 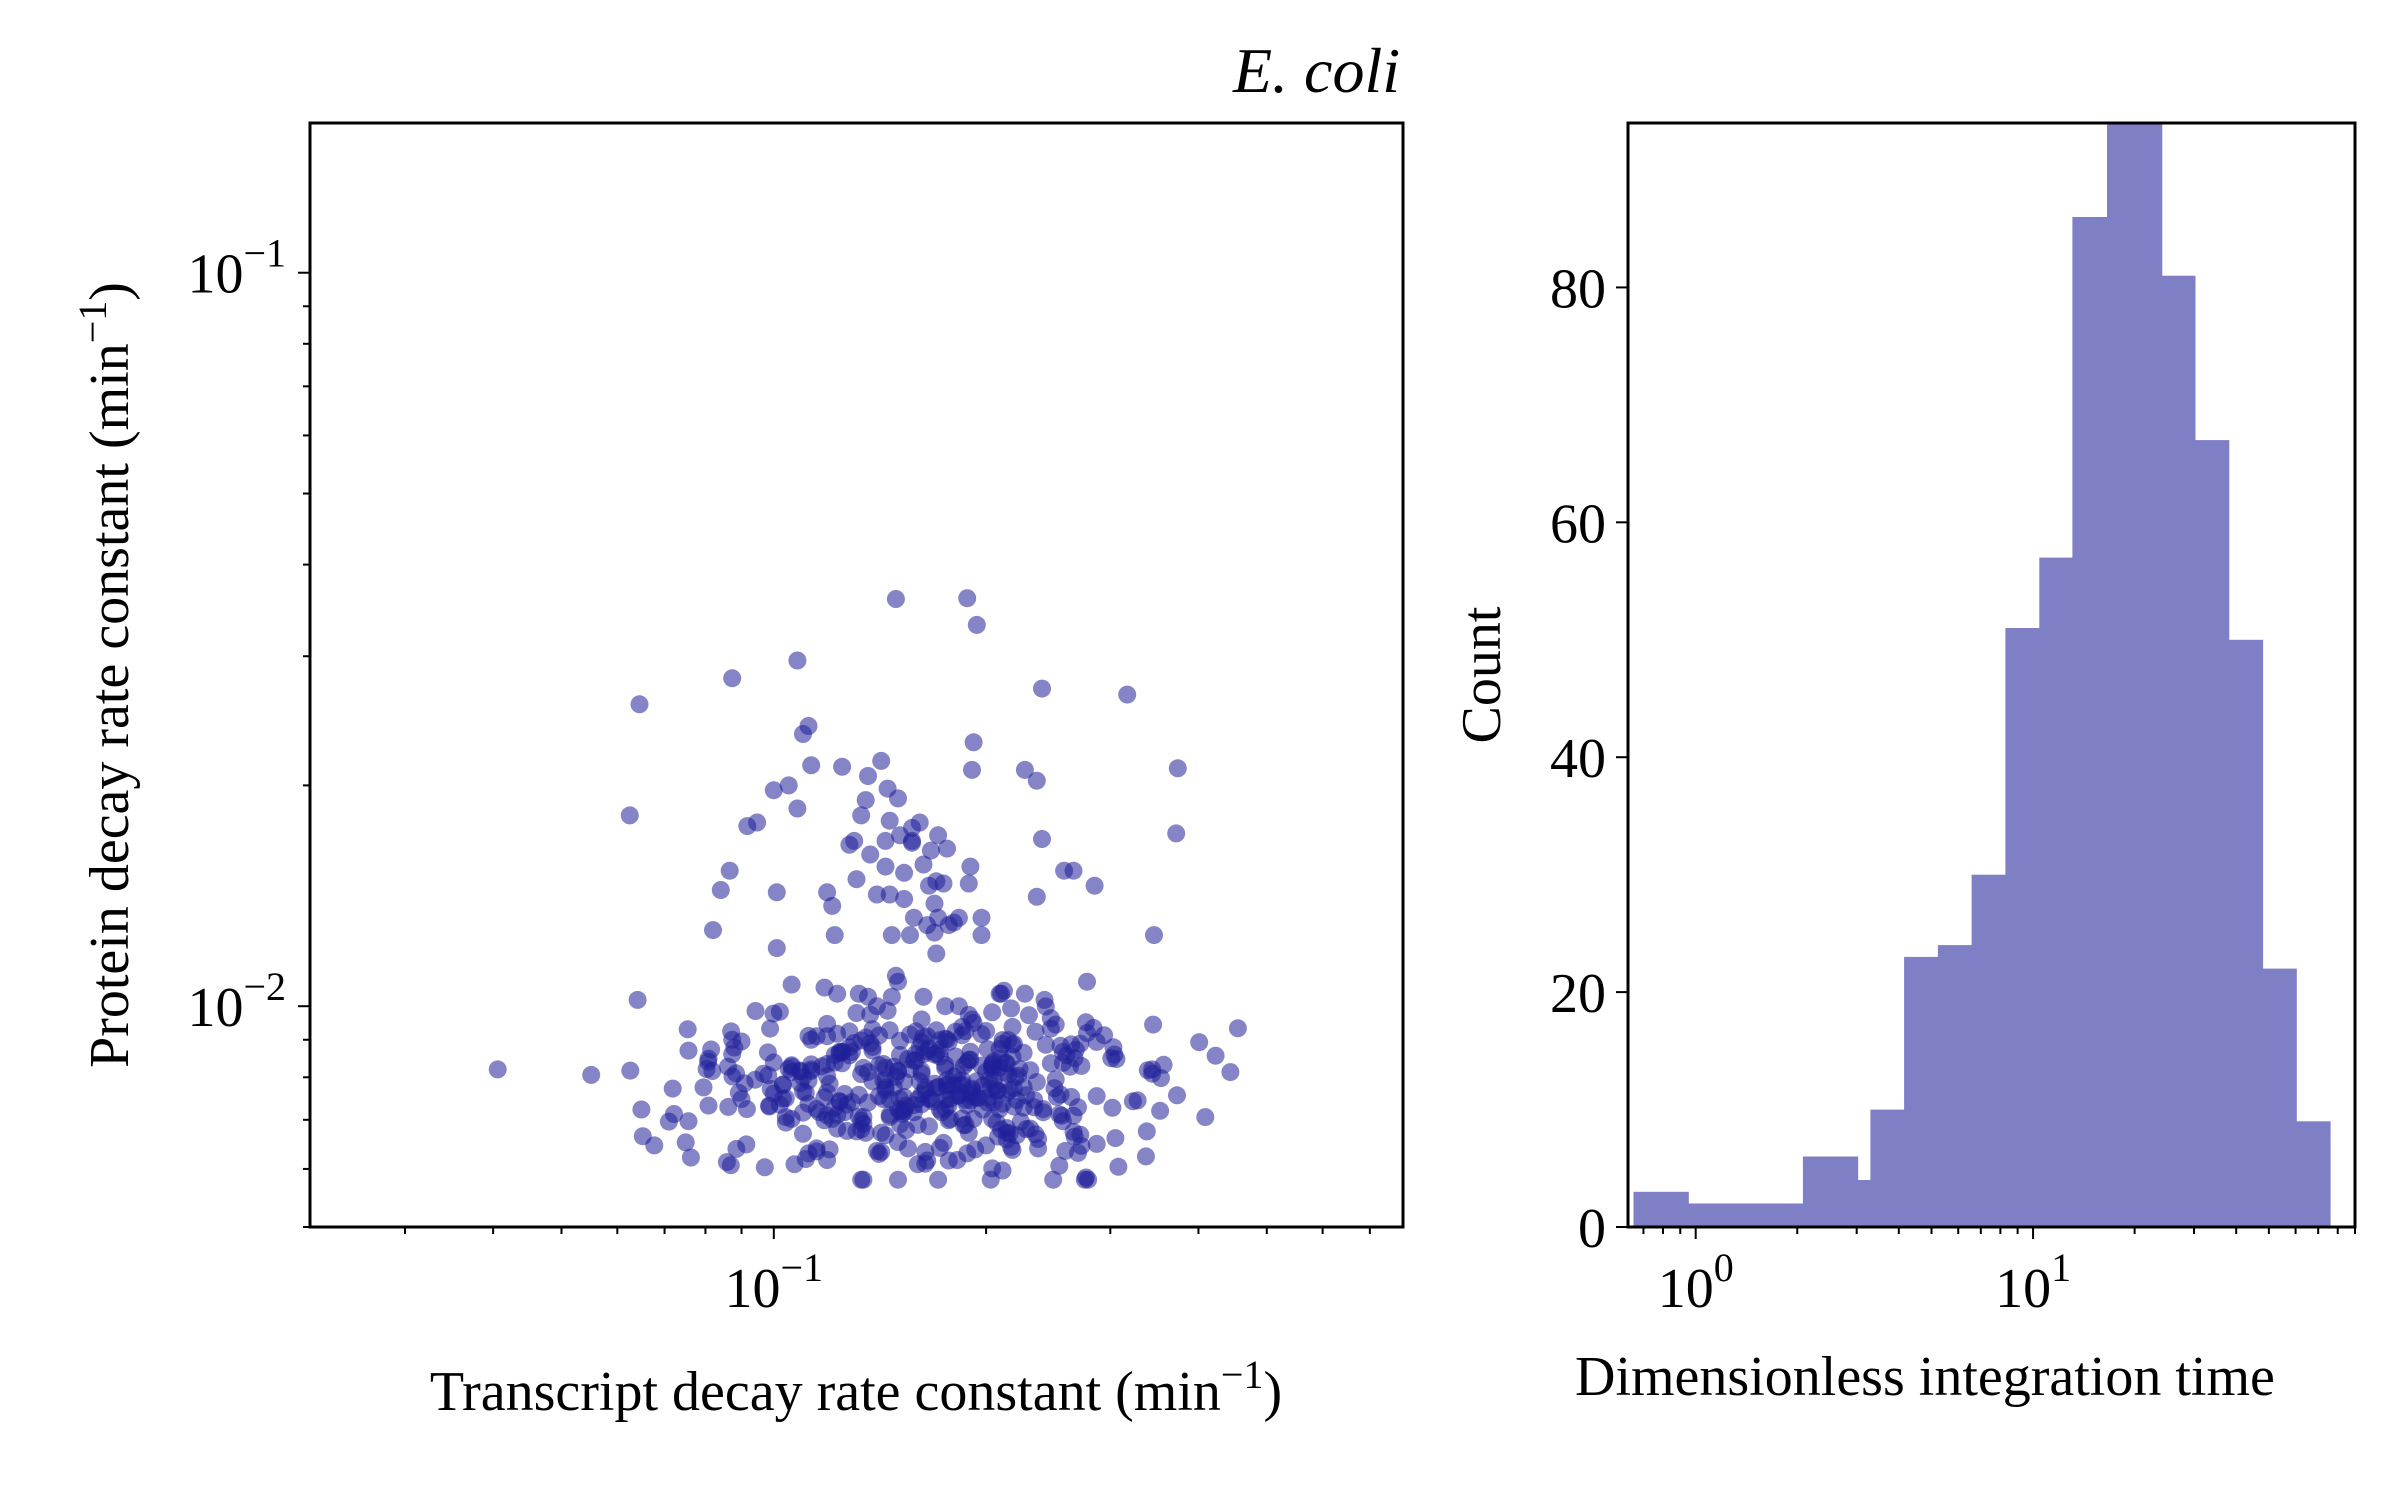 What do you see at coordinates (236, 1001) in the screenshot?
I see `scatter-y-tick-label: 10⁻²` at bounding box center [236, 1001].